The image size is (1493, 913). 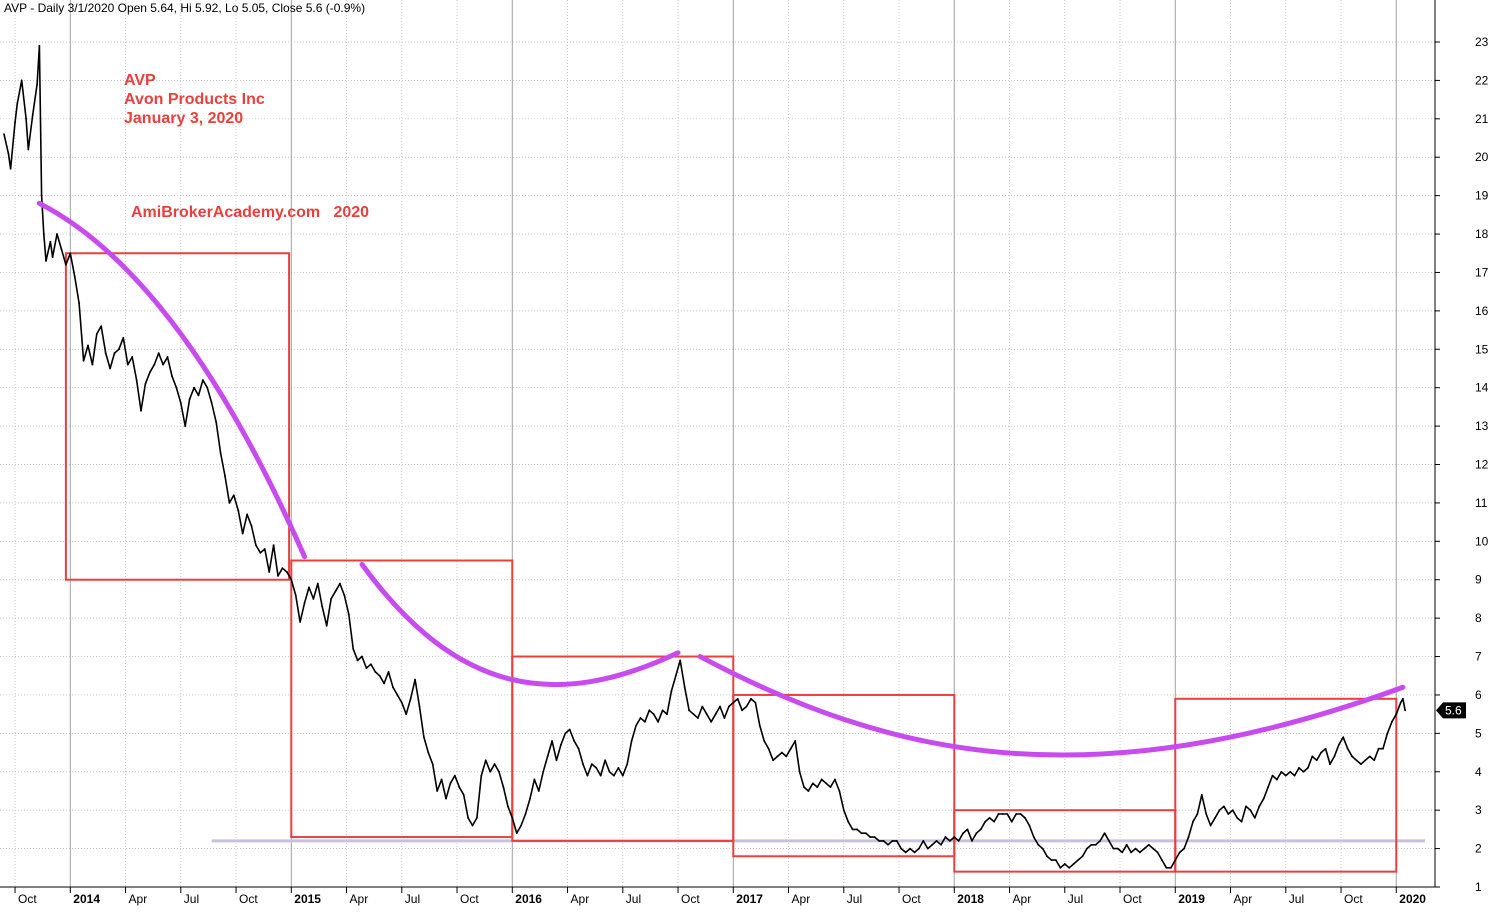 What do you see at coordinates (1481, 503) in the screenshot?
I see `y-tick-label: 11` at bounding box center [1481, 503].